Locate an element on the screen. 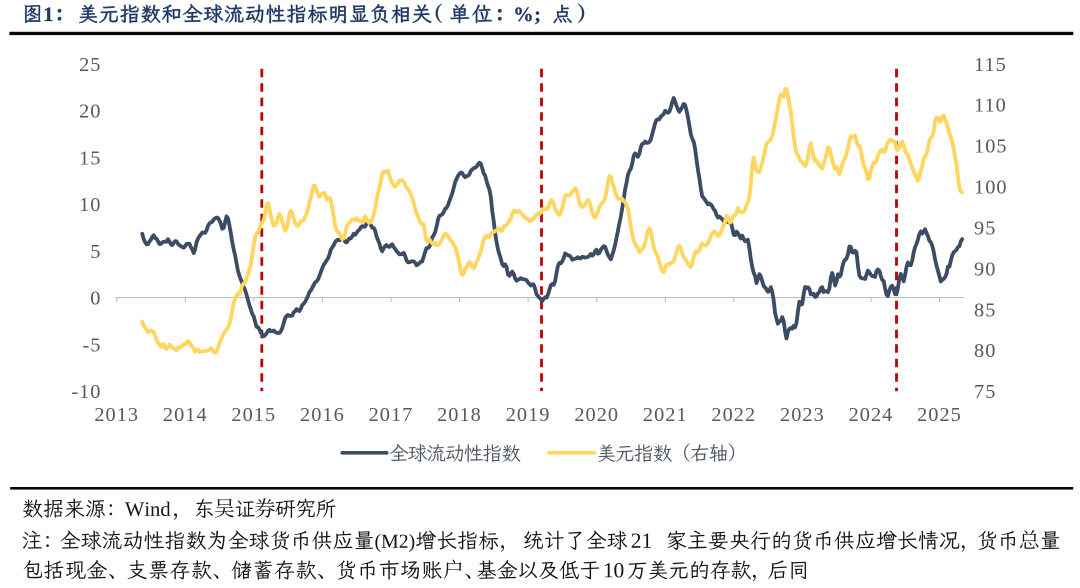 The image size is (1080, 588). svg-text: 10 is located at coordinates (90, 205).